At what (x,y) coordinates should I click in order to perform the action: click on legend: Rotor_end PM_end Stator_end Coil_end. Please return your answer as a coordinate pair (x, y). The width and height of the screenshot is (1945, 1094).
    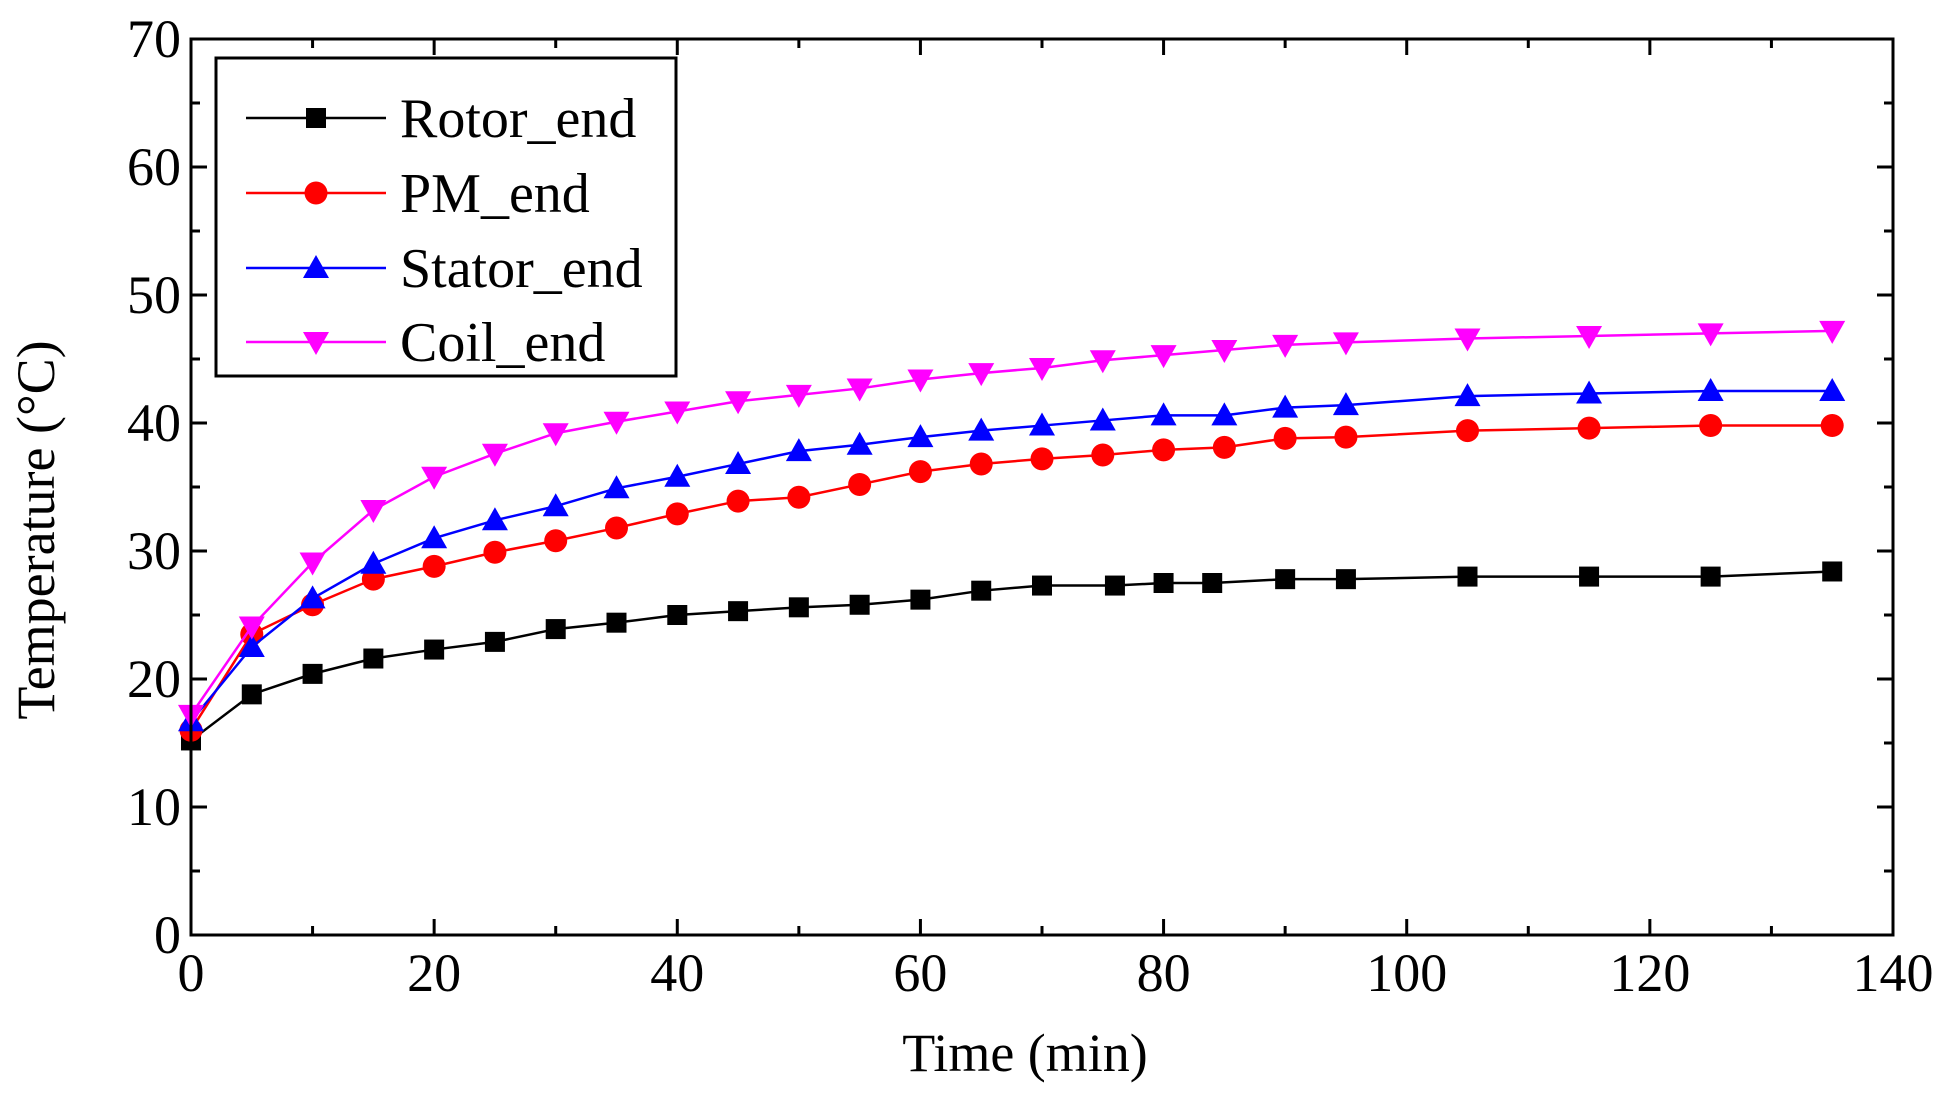
    Looking at the image, I should click on (446, 217).